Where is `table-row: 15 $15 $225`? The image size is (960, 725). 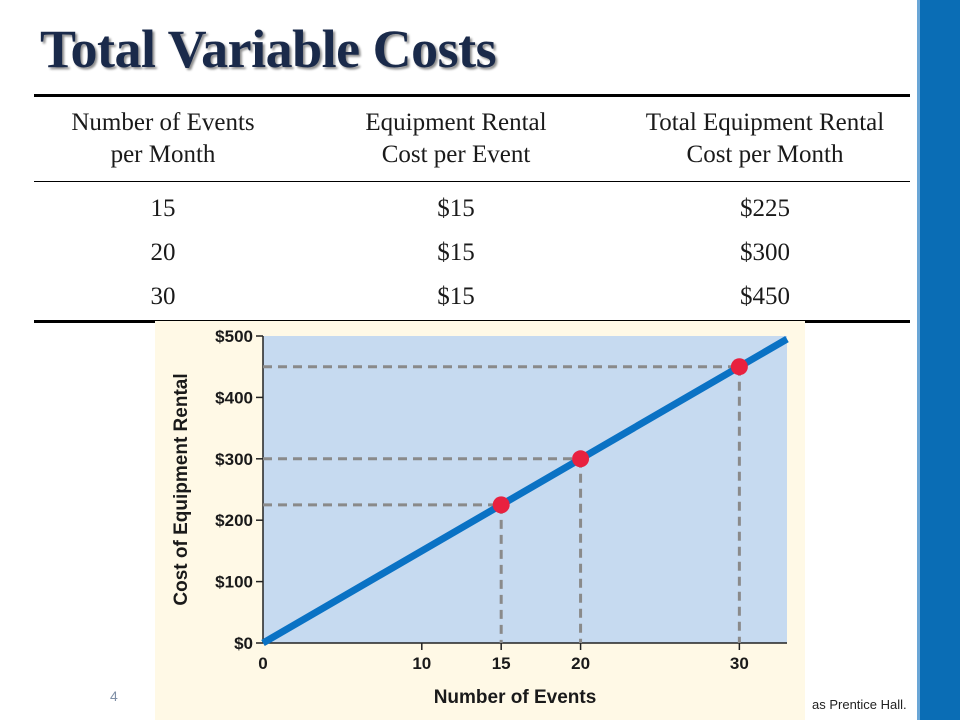 table-row: 15 $15 $225 is located at coordinates (472, 207).